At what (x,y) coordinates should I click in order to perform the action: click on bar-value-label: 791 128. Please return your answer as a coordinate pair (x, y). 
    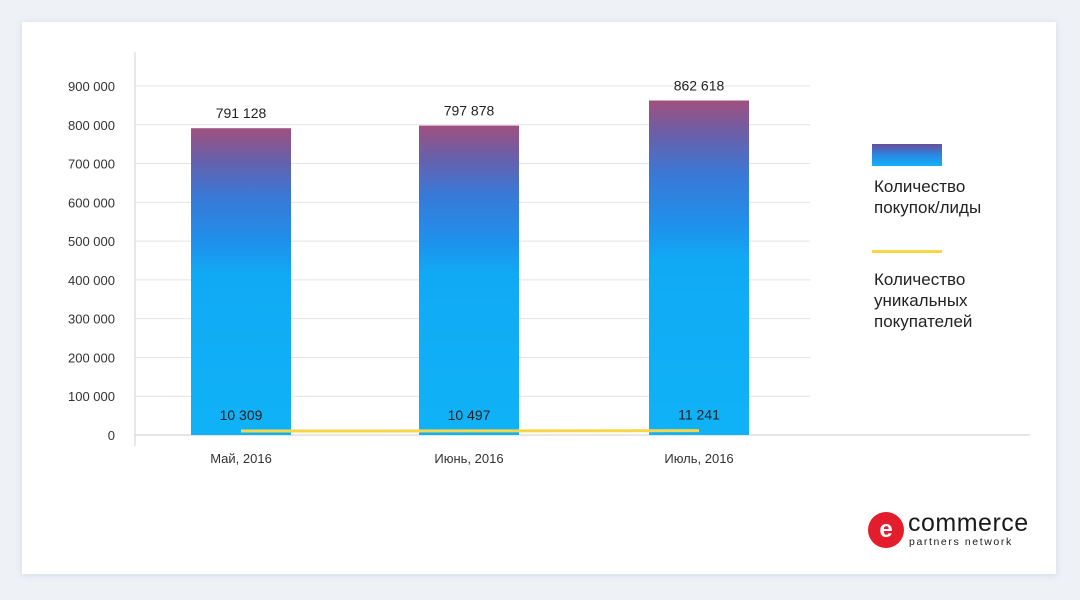
    Looking at the image, I should click on (241, 113).